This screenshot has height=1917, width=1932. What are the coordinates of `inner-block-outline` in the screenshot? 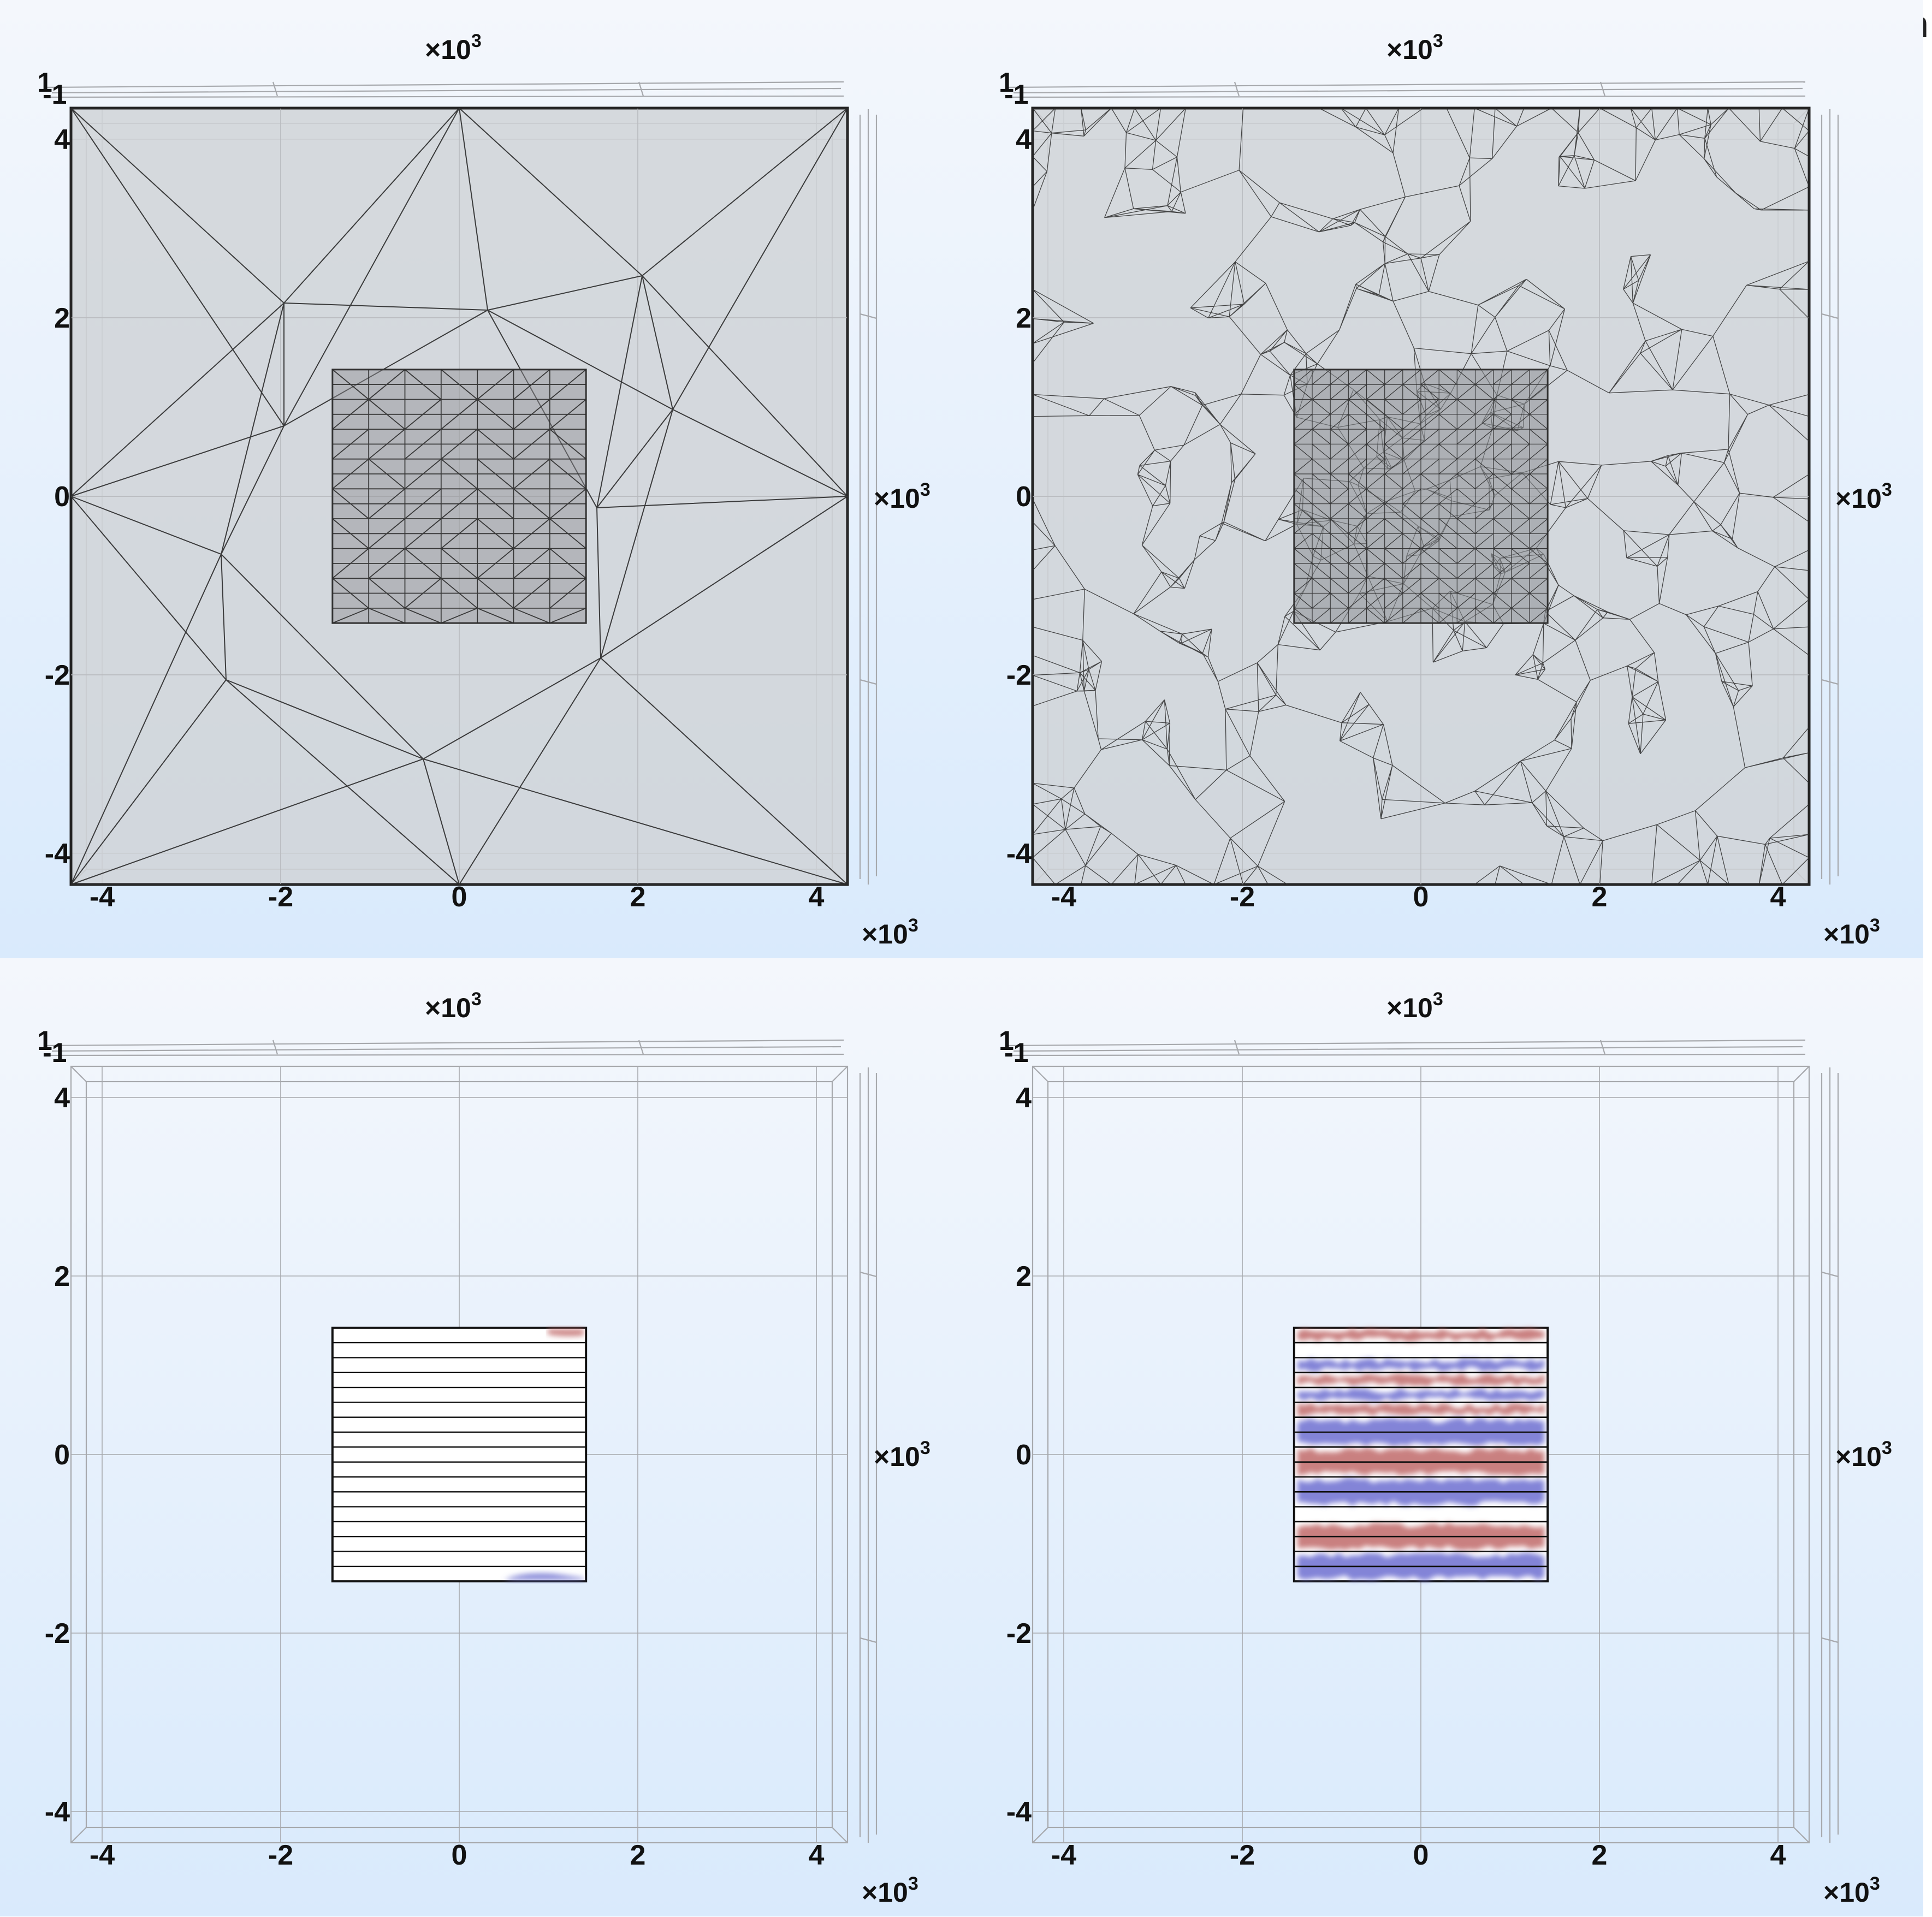 It's located at (460, 1454).